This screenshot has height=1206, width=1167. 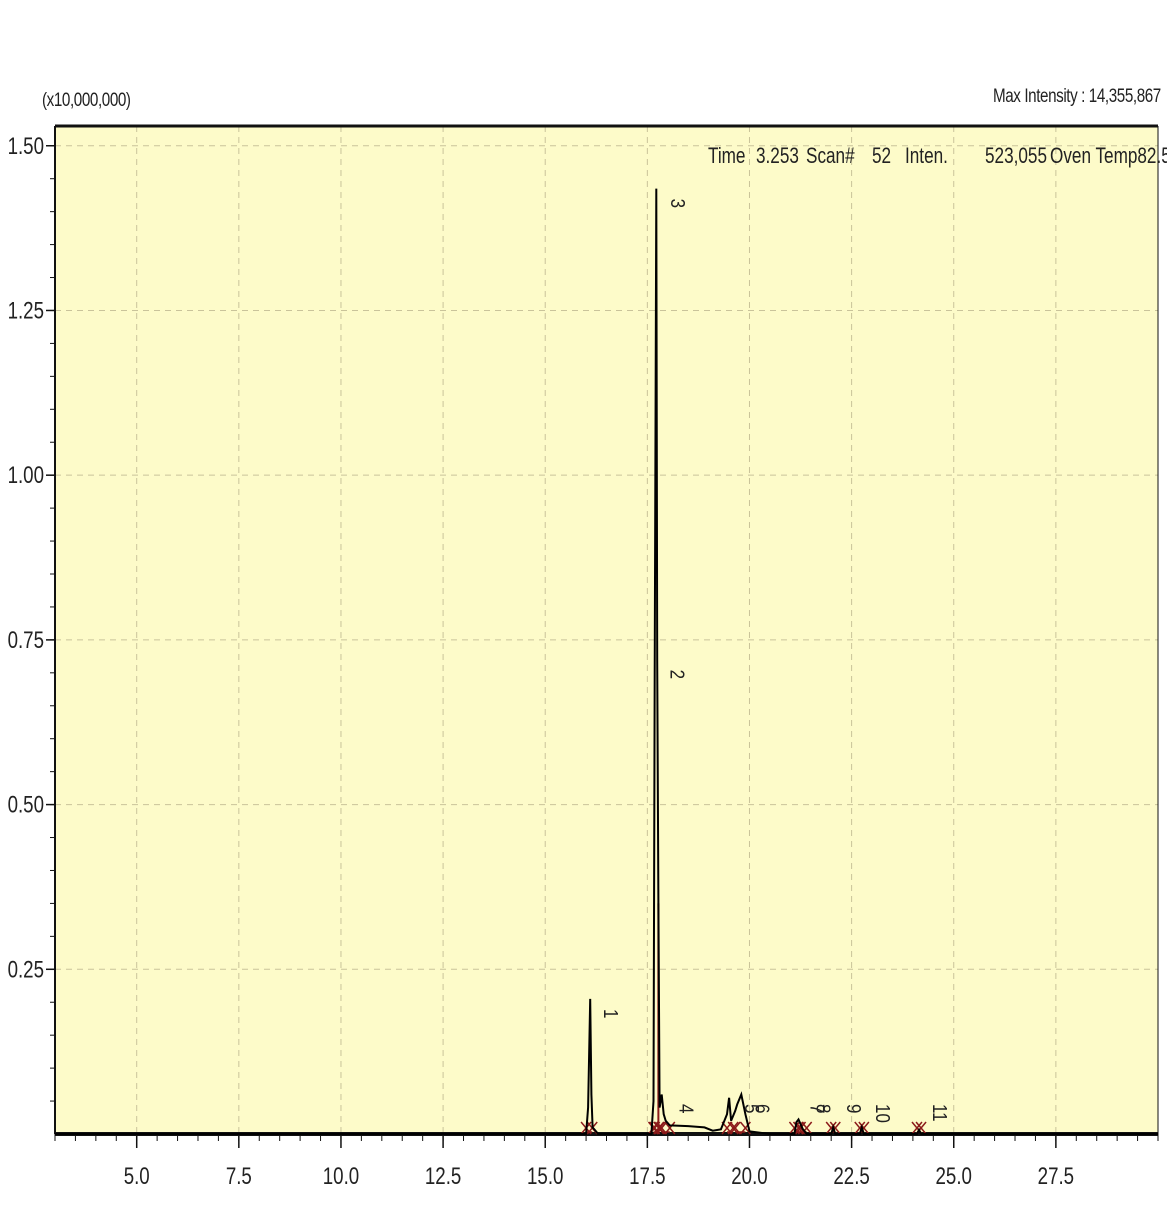 What do you see at coordinates (926, 156) in the screenshot?
I see `status-inten-label: Inten.` at bounding box center [926, 156].